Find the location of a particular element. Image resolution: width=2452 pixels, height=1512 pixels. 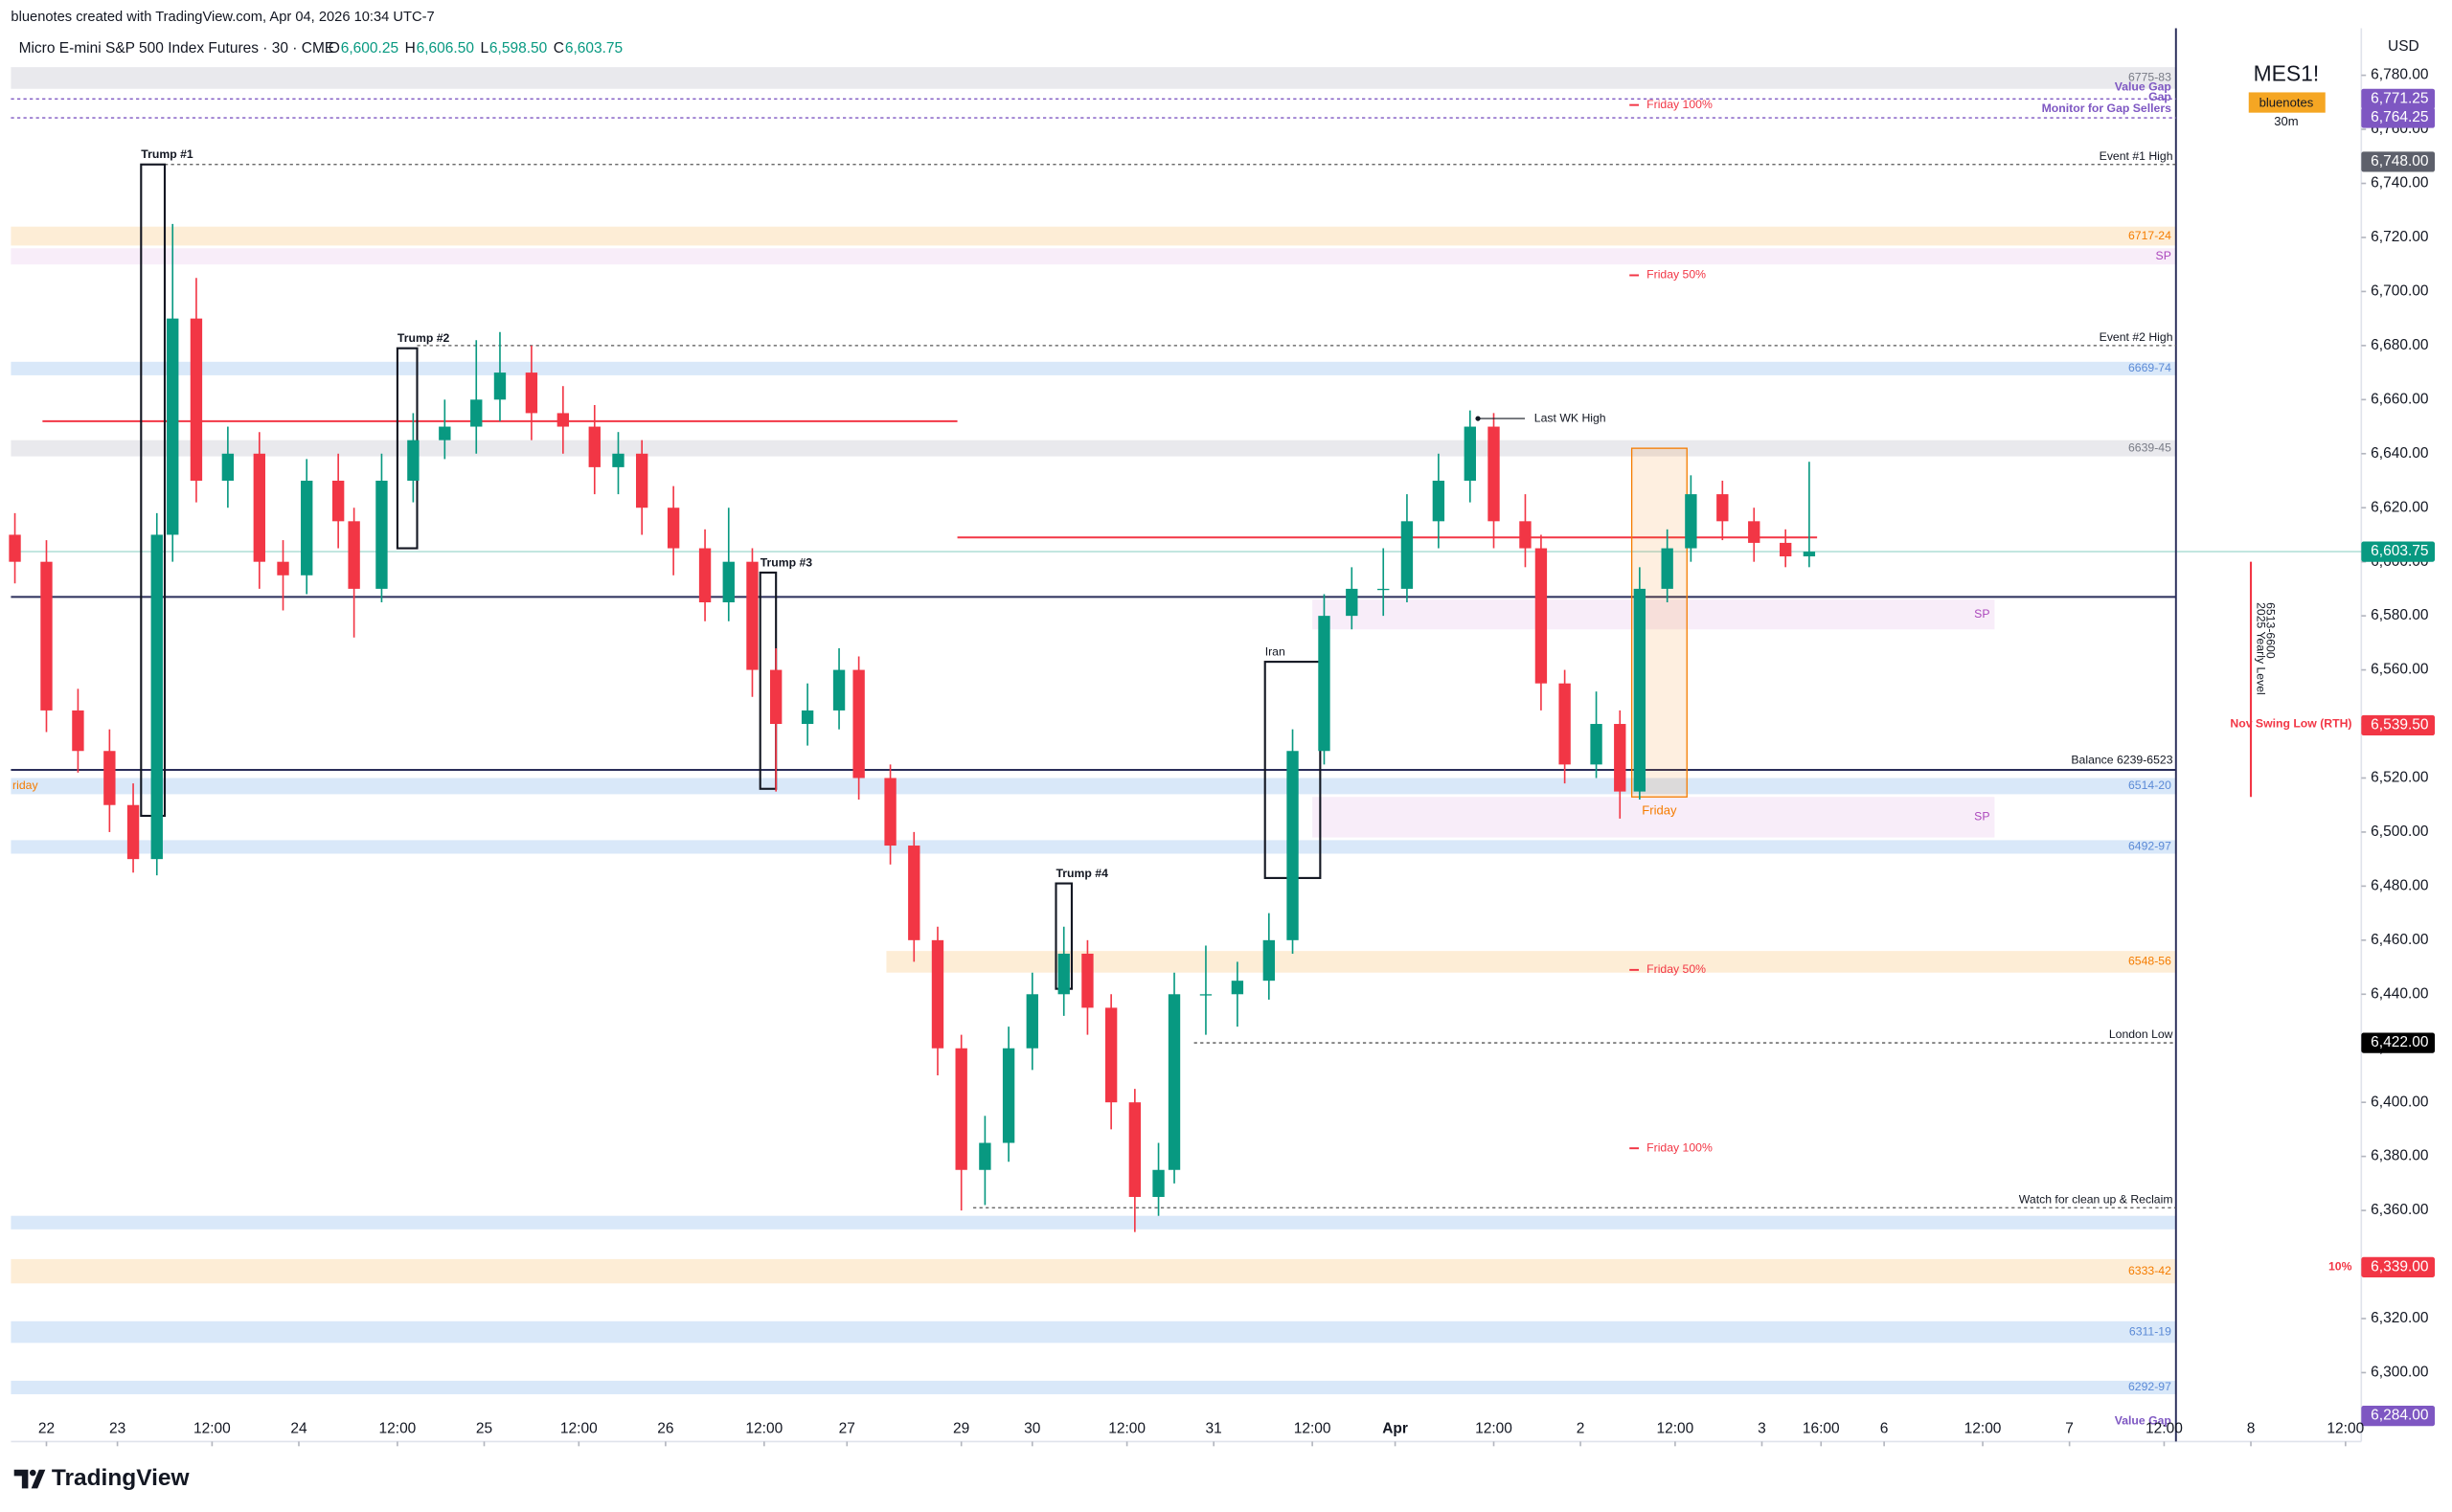

box-label: Trump #2 is located at coordinates (423, 338).